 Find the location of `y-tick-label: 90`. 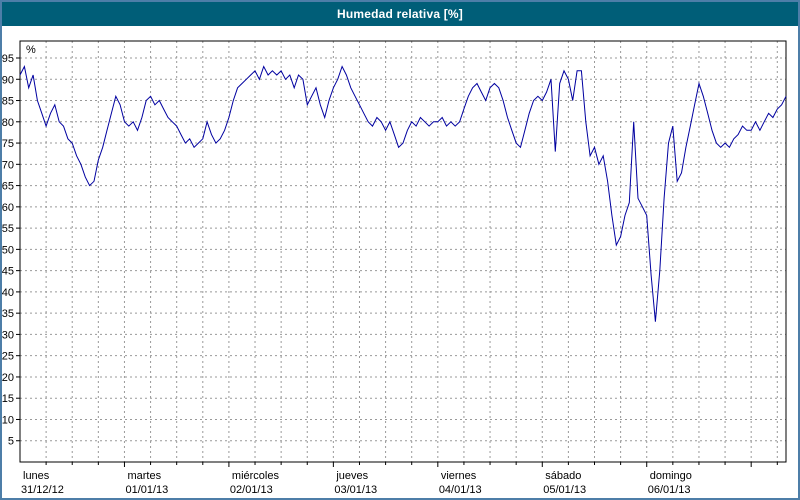

y-tick-label: 90 is located at coordinates (8, 80).